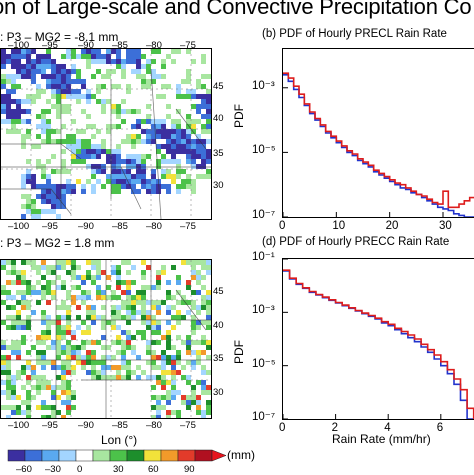  I want to click on map-c-lon-tick: –85, so click(120, 425).